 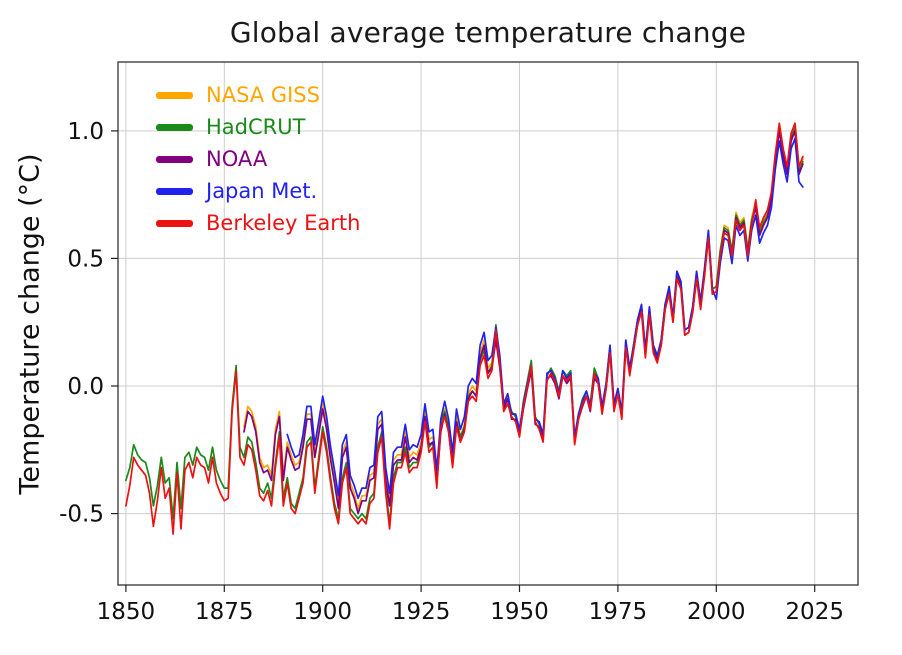 I want to click on legend-swatch-hadcrut, so click(x=174, y=127).